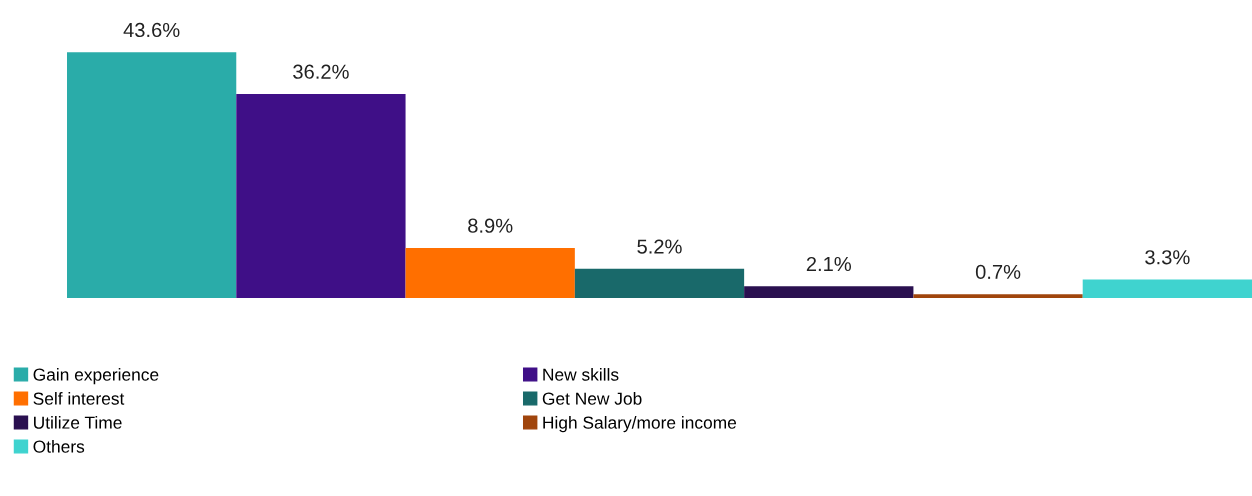 The image size is (1252, 496). Describe the element at coordinates (79, 398) in the screenshot. I see `legend-label: Self interest` at that location.